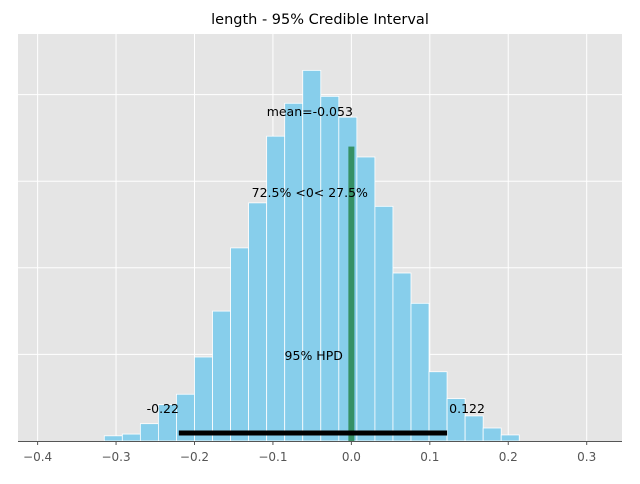 The height and width of the screenshot is (484, 640). What do you see at coordinates (508, 457) in the screenshot?
I see `x-tick-label: 0.2` at bounding box center [508, 457].